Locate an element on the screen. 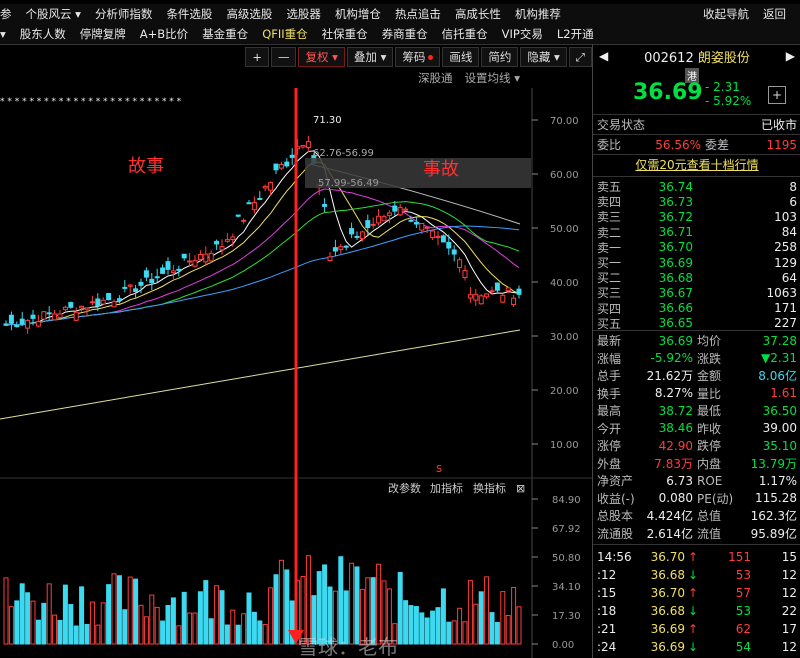 This screenshot has height=658, width=800. stat-value: 1.17% is located at coordinates (777, 480).